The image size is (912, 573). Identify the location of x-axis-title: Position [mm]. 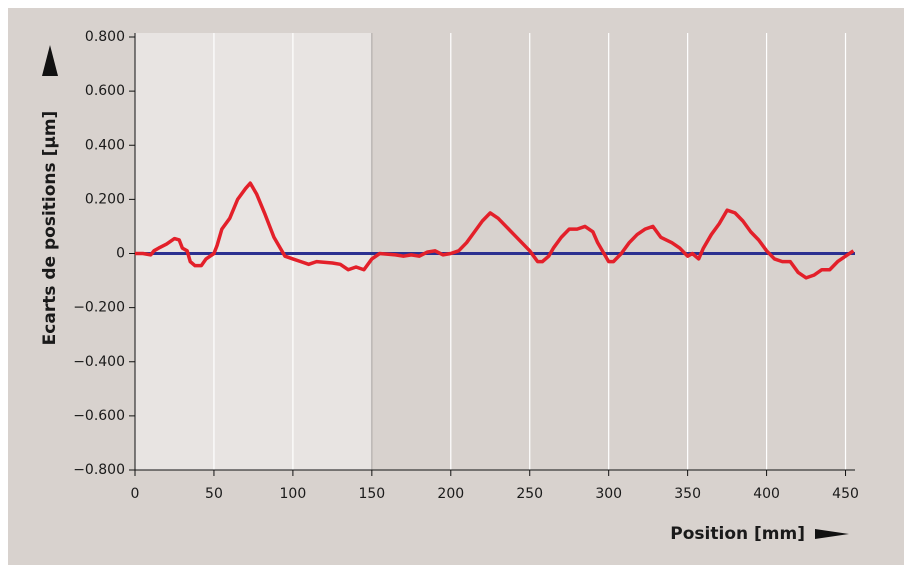
(737, 534).